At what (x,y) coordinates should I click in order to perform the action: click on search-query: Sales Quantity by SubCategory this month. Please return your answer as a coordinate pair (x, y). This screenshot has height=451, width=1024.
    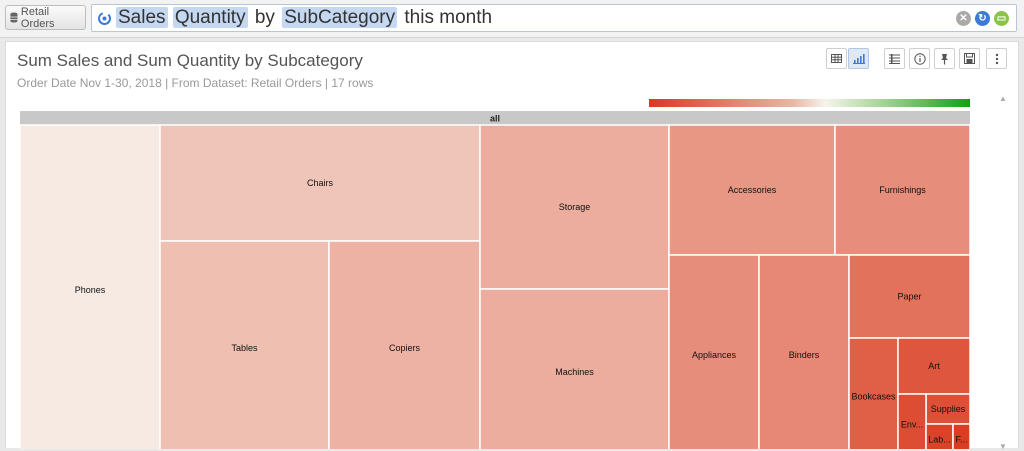
    Looking at the image, I should click on (305, 18).